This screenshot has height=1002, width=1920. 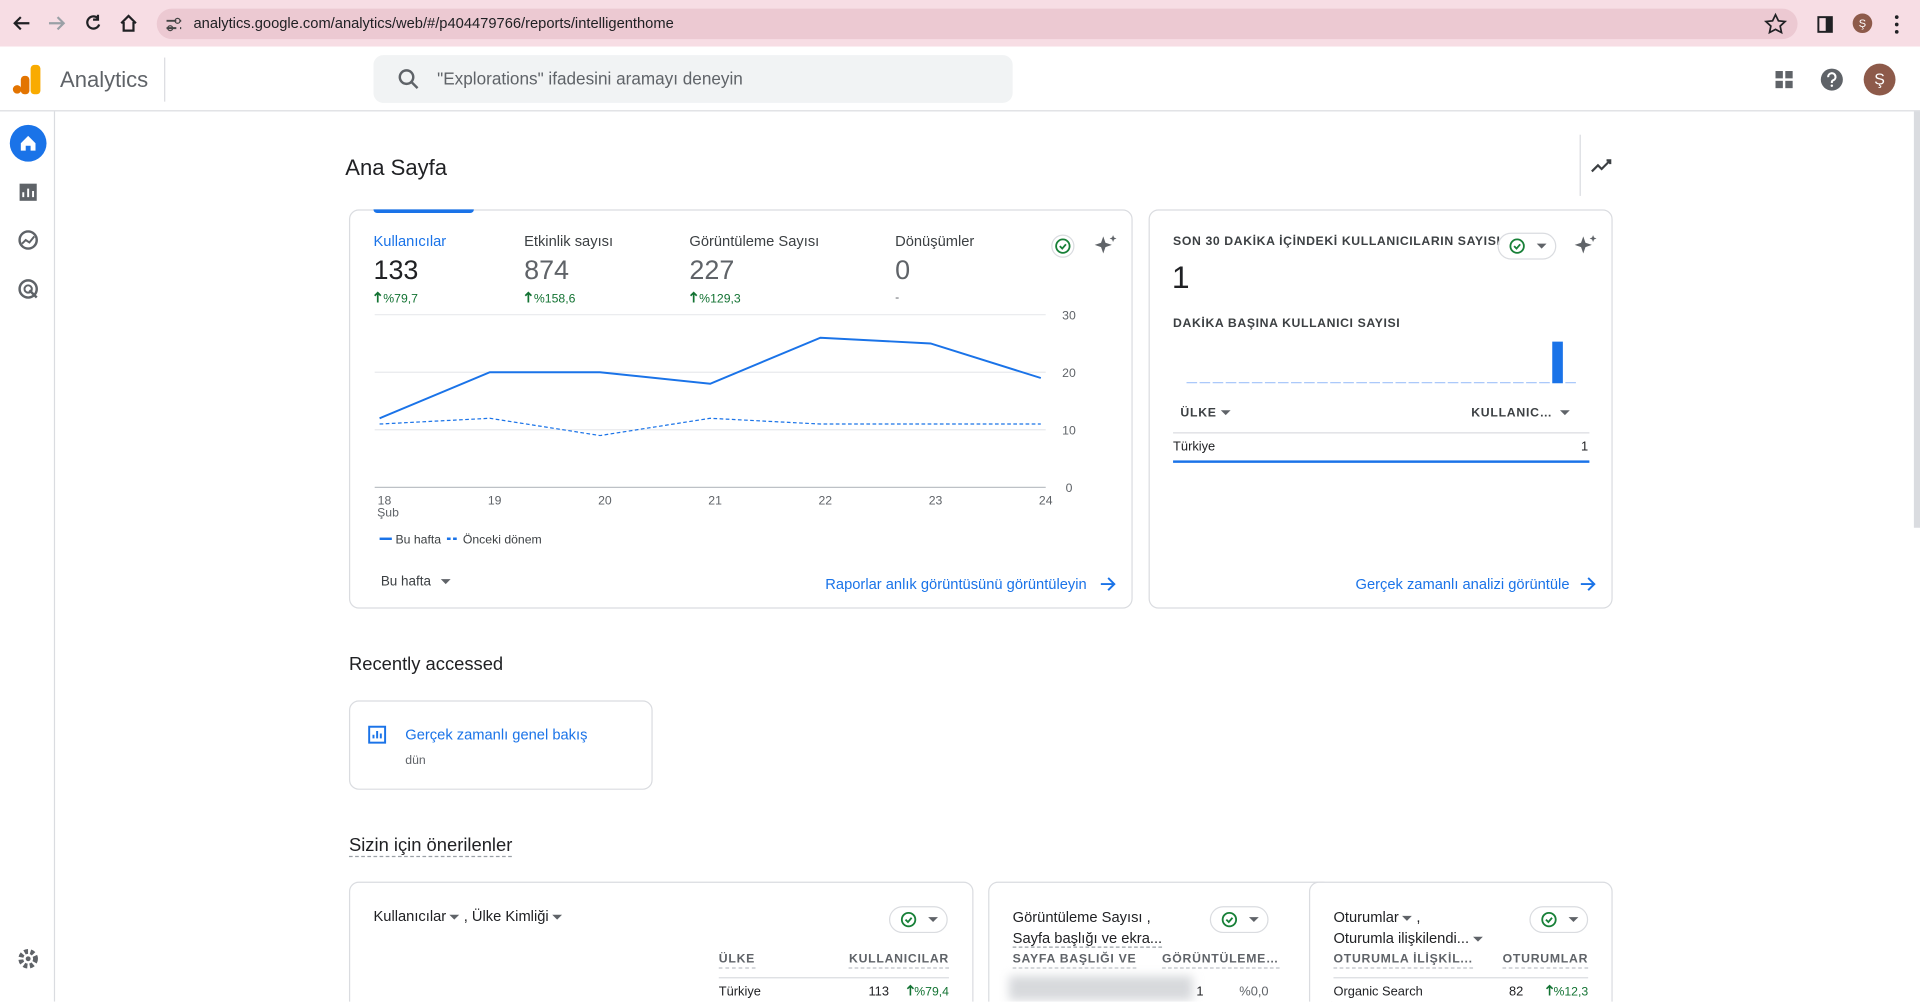 I want to click on overview-link: Raporlar anlık görüntüsünü görüntüleyin, so click(x=955, y=584).